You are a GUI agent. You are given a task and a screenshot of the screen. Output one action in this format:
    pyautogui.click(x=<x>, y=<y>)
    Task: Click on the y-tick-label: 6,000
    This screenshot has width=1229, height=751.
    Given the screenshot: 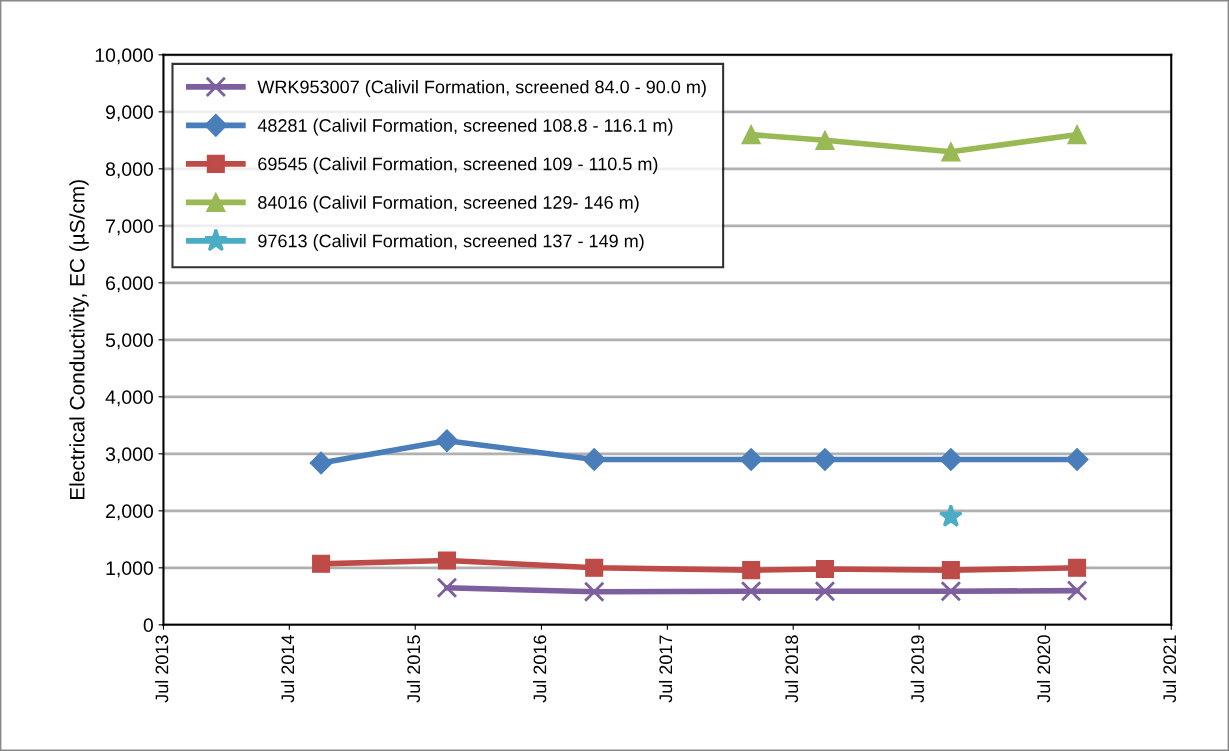 What is the action you would take?
    pyautogui.click(x=129, y=284)
    